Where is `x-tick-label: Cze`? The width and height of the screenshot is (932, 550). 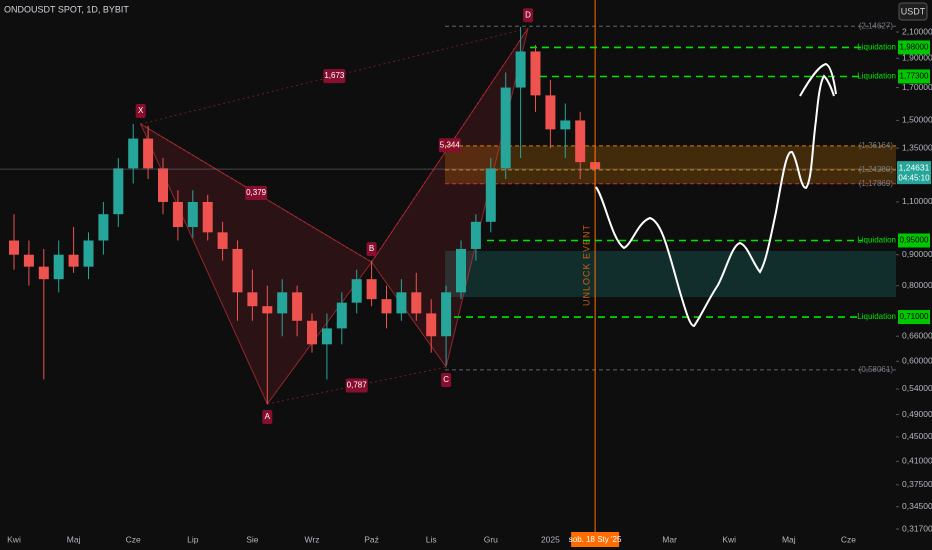 x-tick-label: Cze is located at coordinates (133, 539).